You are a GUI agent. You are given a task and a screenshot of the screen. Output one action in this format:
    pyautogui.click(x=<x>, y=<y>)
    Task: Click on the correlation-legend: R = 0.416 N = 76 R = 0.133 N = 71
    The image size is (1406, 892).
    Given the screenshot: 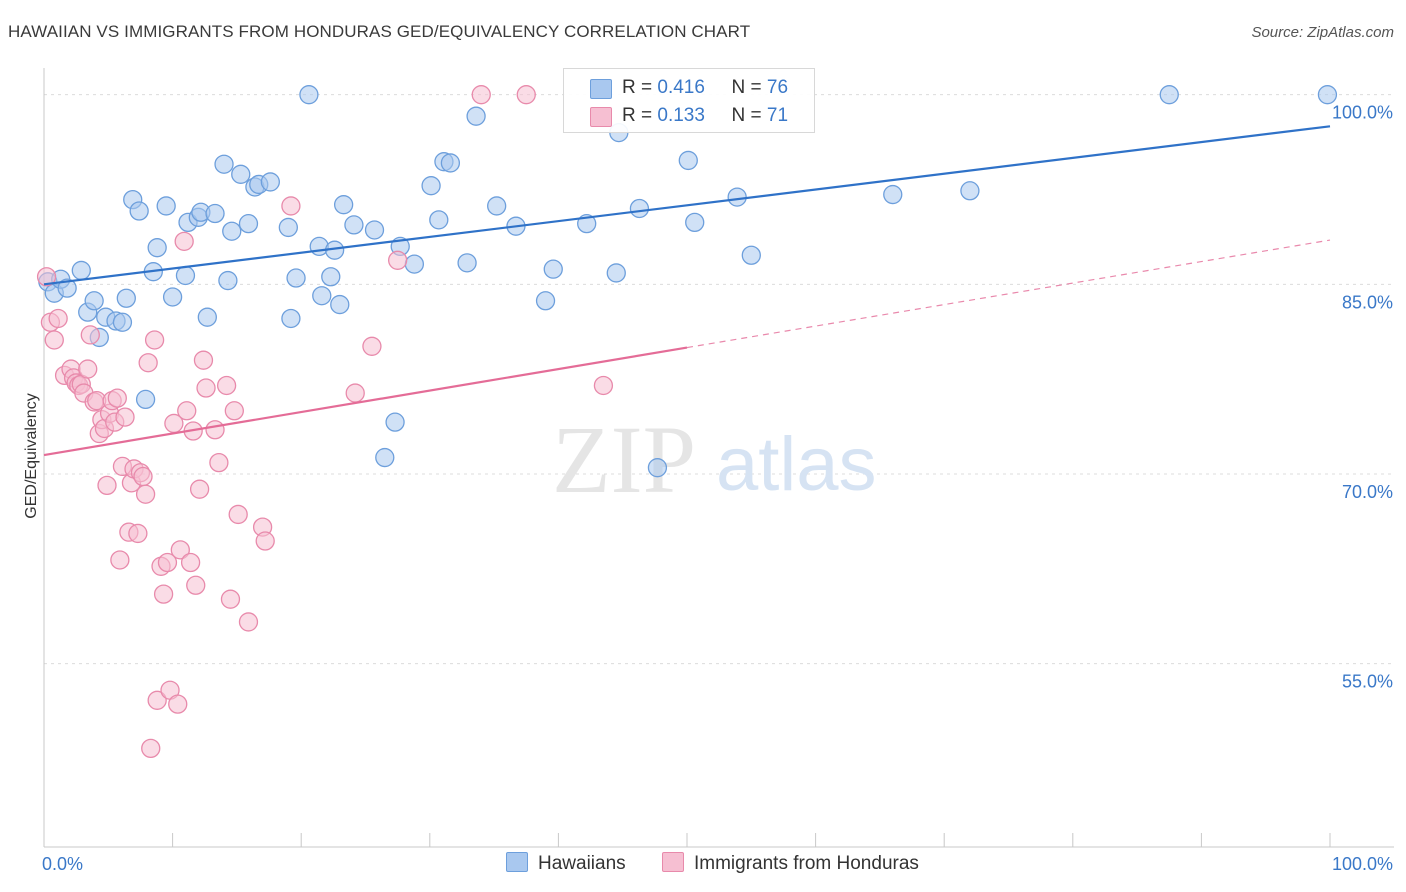 What is the action you would take?
    pyautogui.click(x=689, y=100)
    